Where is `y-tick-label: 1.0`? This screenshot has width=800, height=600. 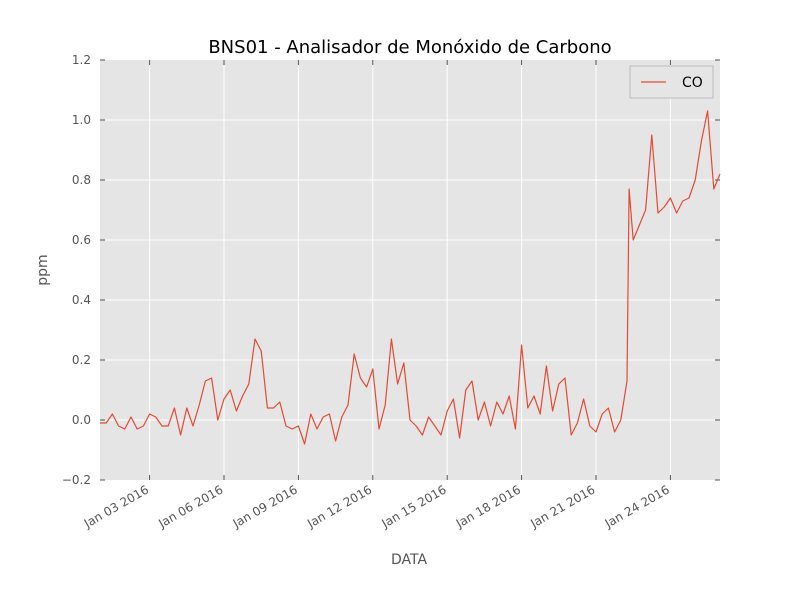
y-tick-label: 1.0 is located at coordinates (81, 120).